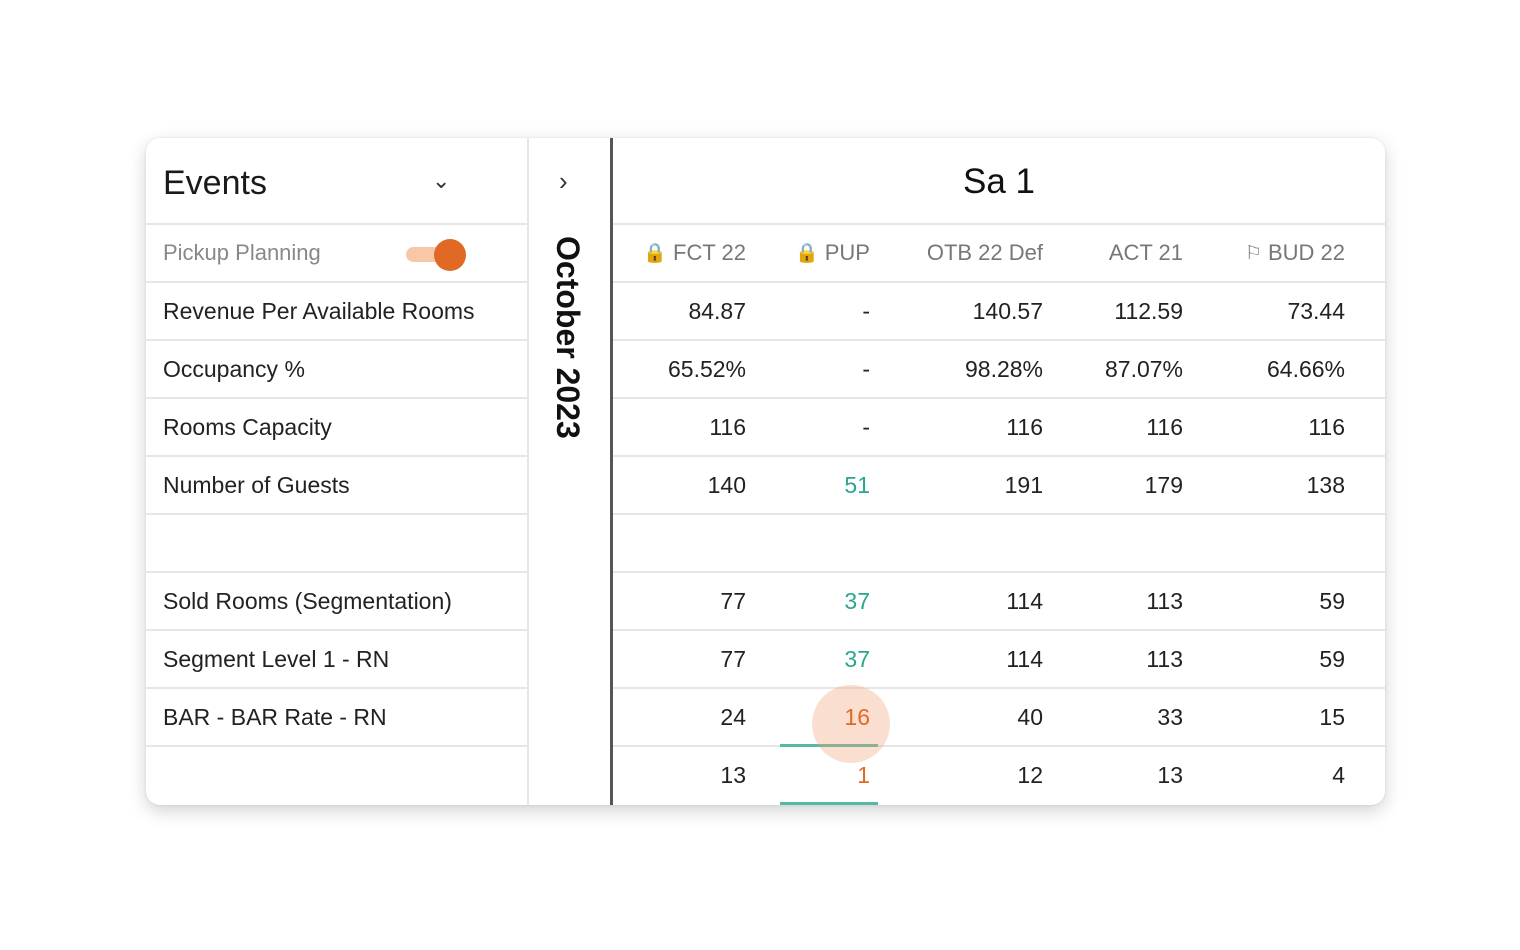 Image resolution: width=1520 pixels, height=950 pixels. Describe the element at coordinates (563, 181) in the screenshot. I see `chevron-right-icon: ›` at that location.